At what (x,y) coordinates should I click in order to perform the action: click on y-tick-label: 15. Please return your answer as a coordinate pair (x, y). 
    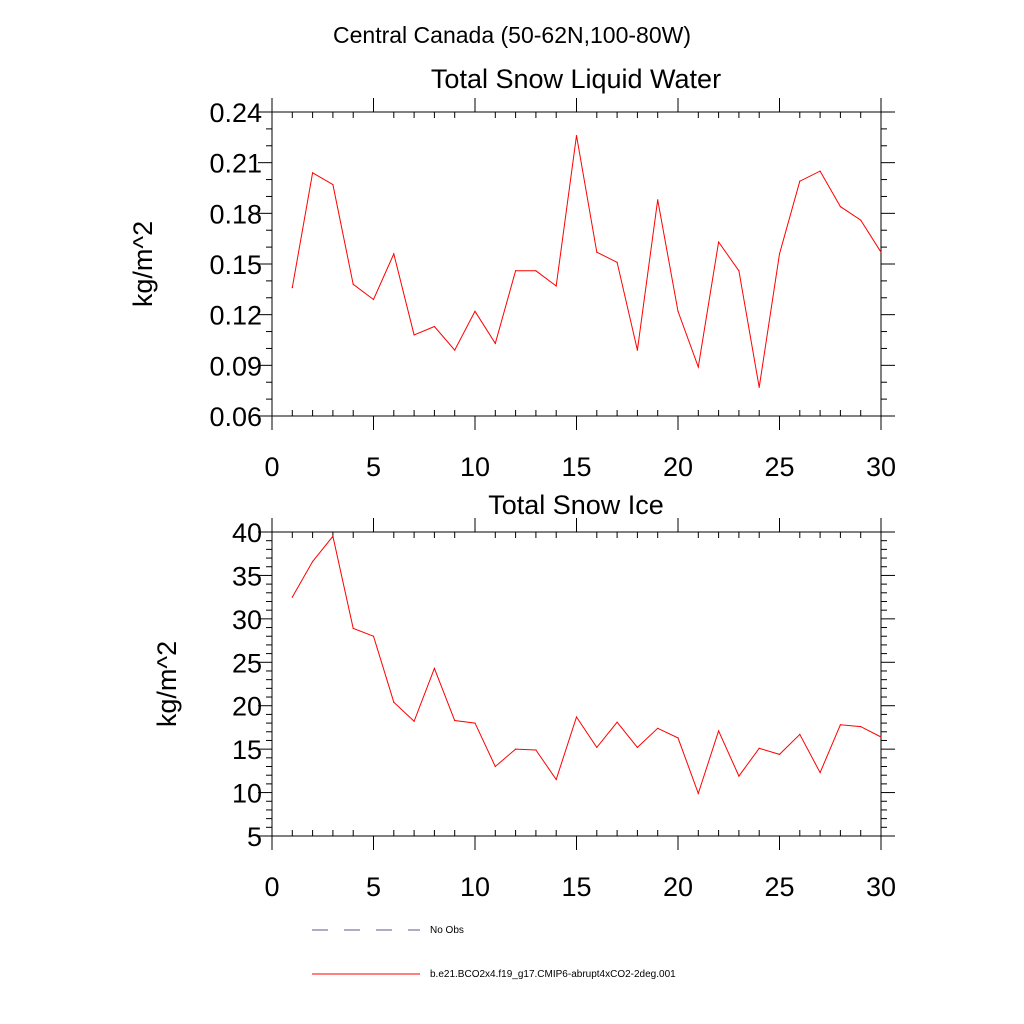
    Looking at the image, I should click on (247, 750).